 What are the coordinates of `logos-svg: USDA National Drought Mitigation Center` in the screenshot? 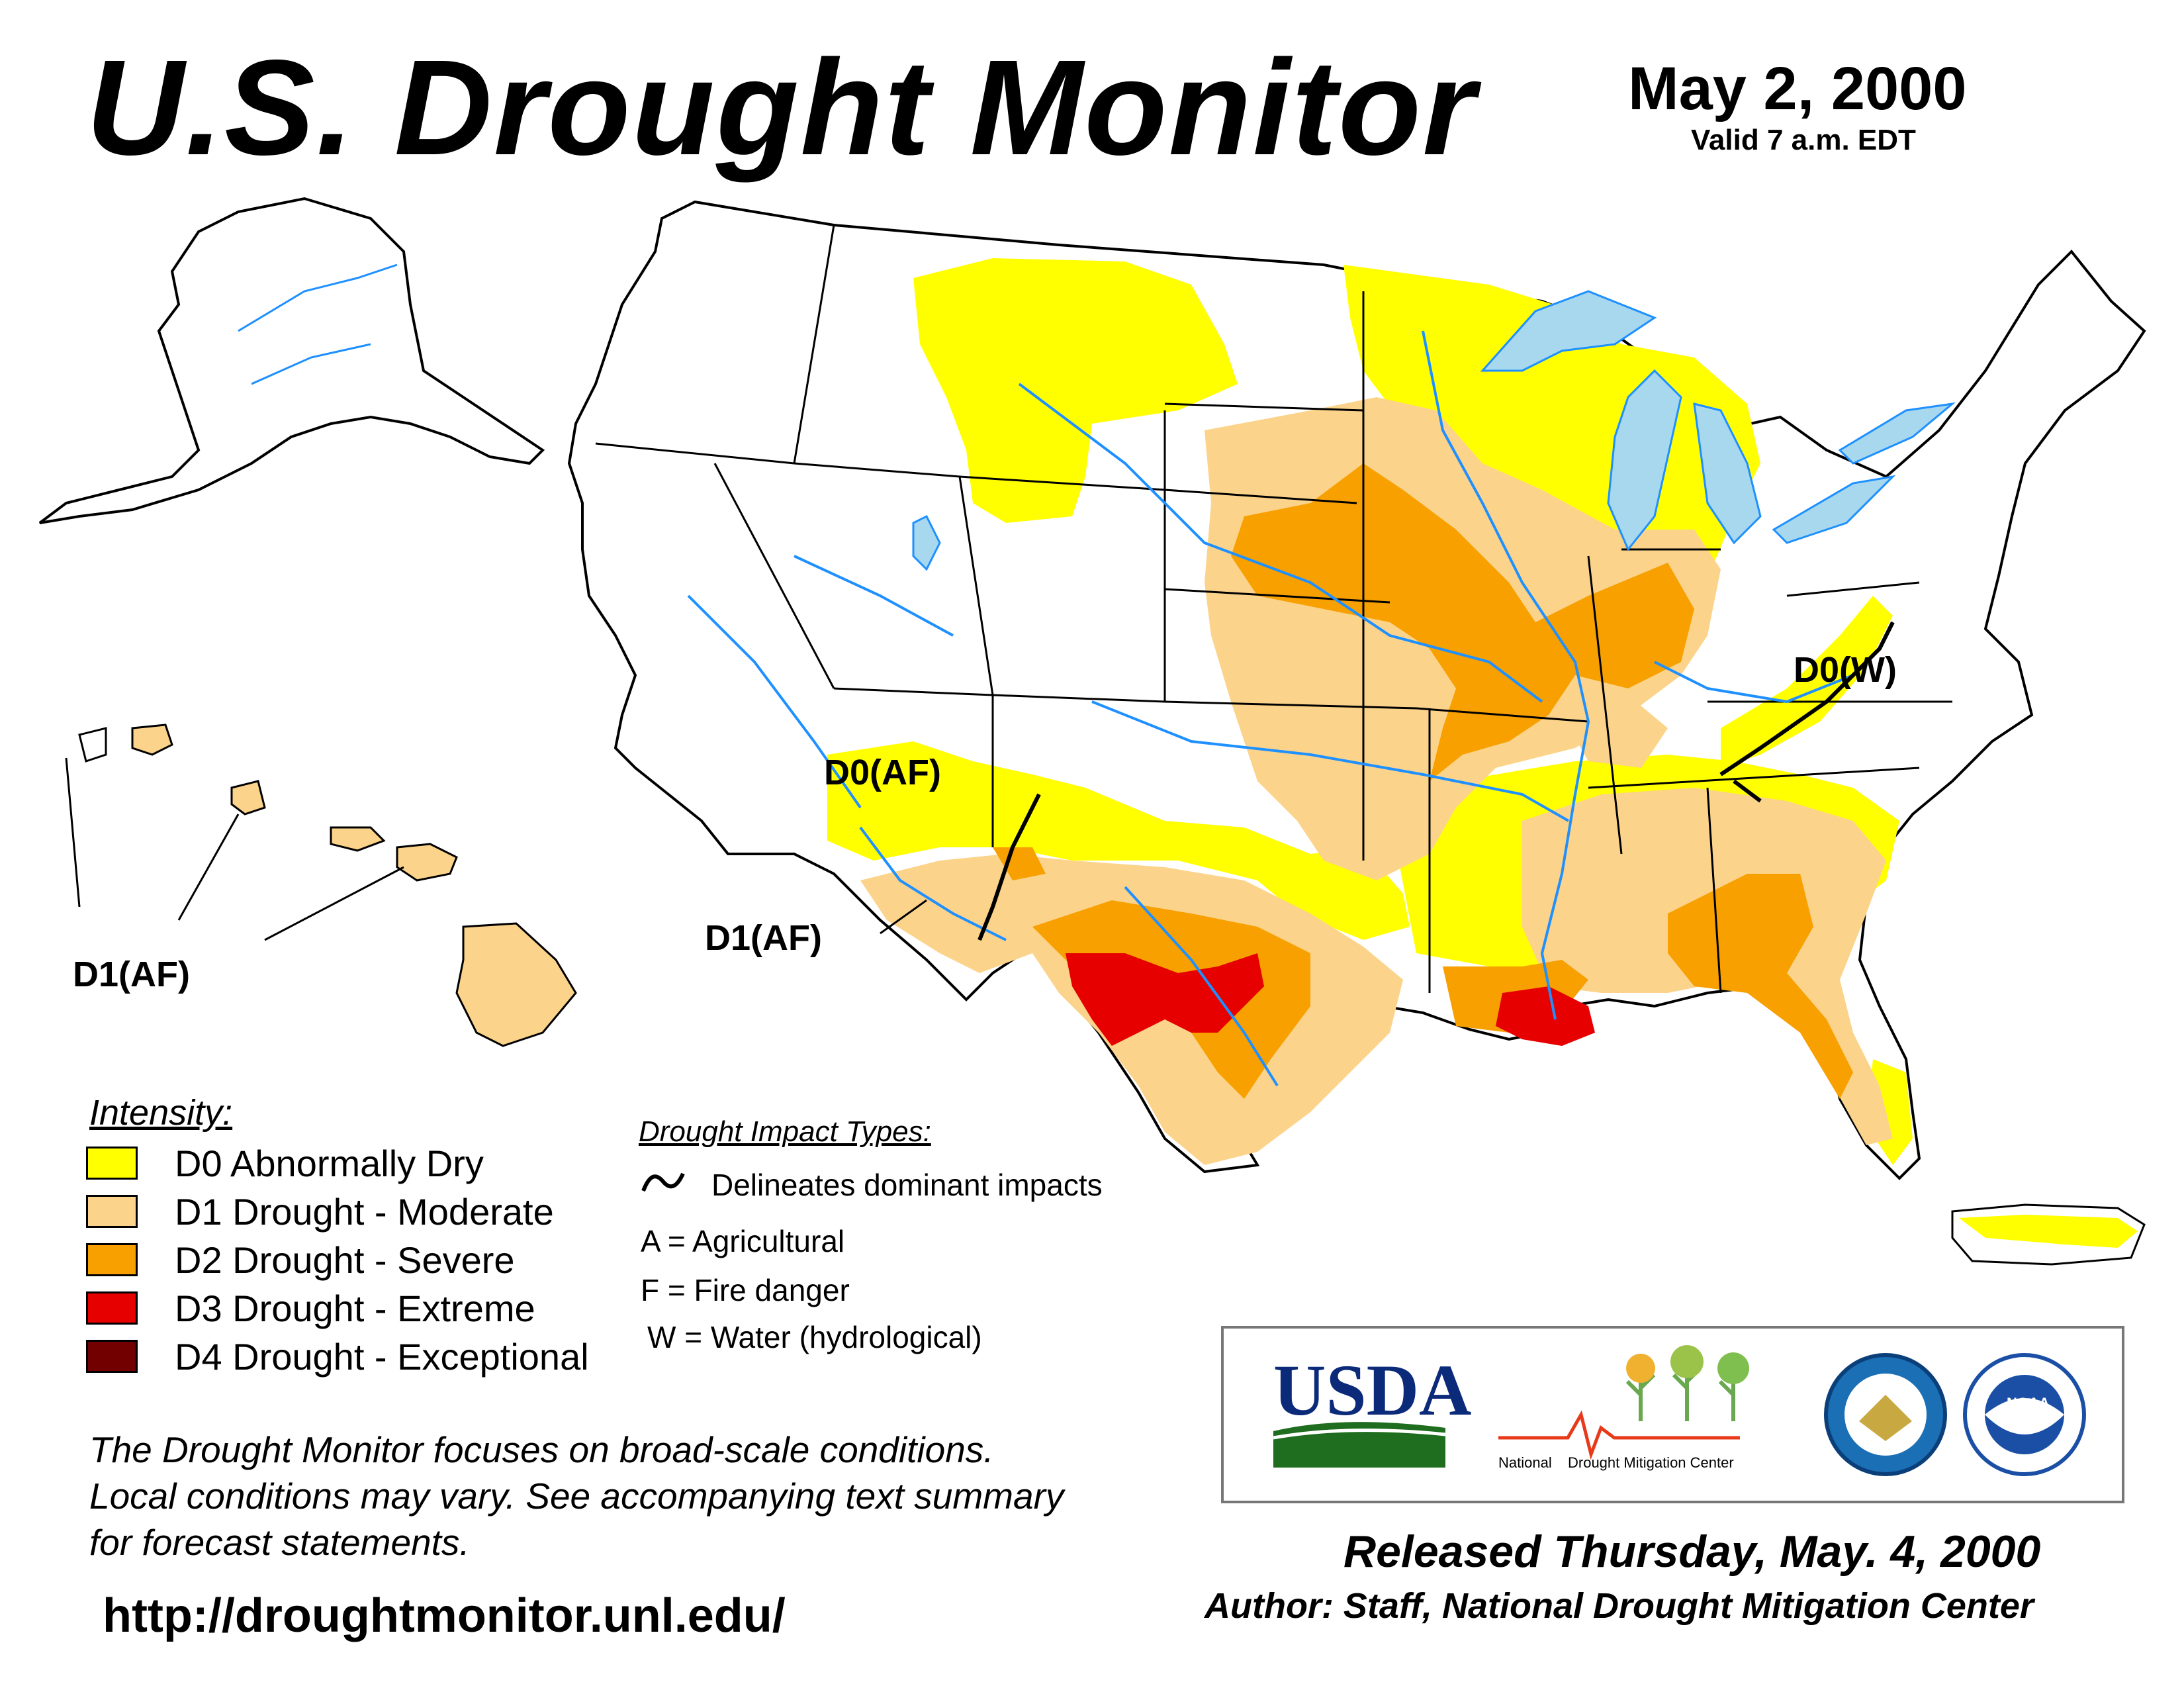 It's located at (1679, 1410).